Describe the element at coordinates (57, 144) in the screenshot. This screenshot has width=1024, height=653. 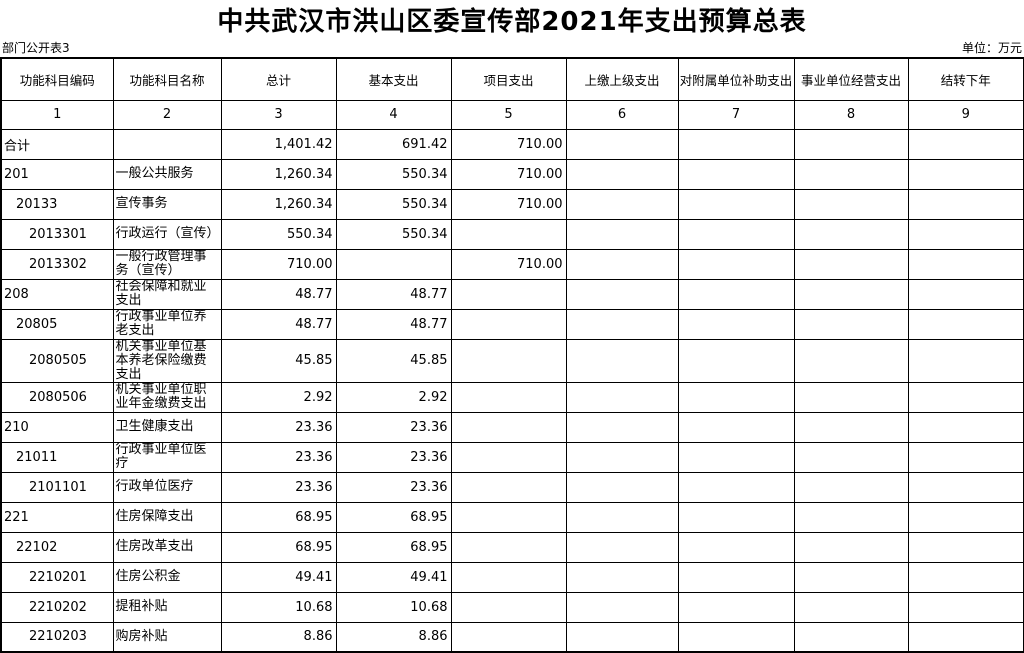
I see `code-cell: 合计` at that location.